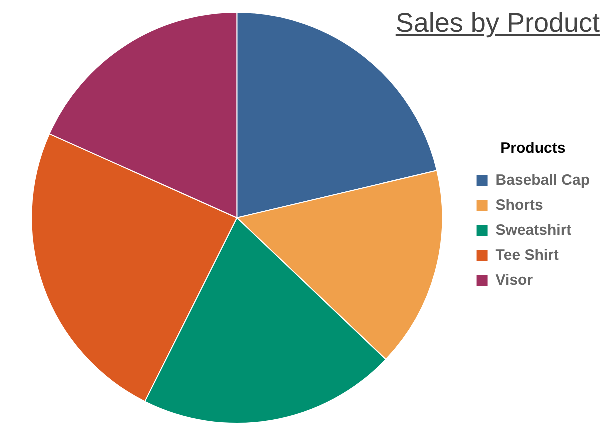 The width and height of the screenshot is (608, 436). What do you see at coordinates (527, 255) in the screenshot?
I see `legend-label: Tee Shirt` at bounding box center [527, 255].